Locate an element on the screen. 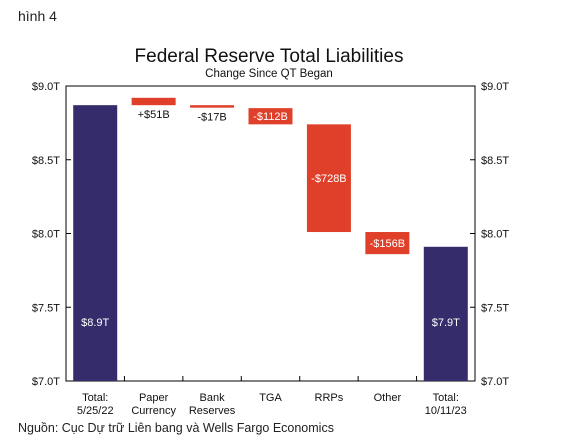 The image size is (569, 448). y-axis-right: $7.0T $7.5T $8.0T $8.5T $9.0T is located at coordinates (489, 234).